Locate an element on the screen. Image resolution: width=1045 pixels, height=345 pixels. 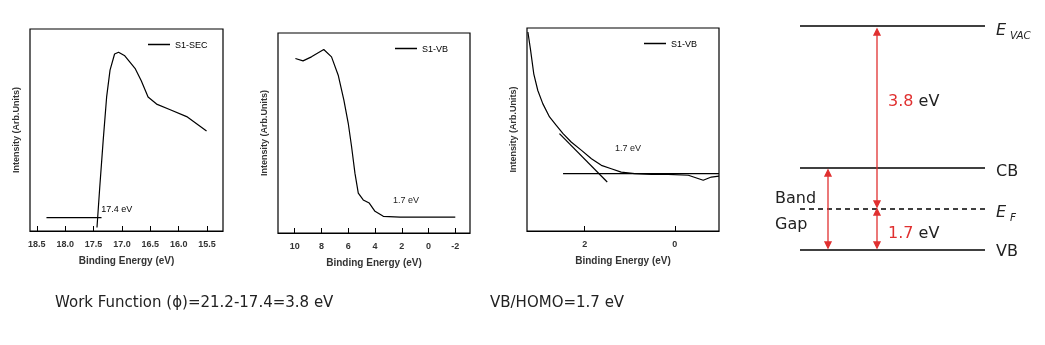
x-tick-label: 18.5 is located at coordinates (37, 243).